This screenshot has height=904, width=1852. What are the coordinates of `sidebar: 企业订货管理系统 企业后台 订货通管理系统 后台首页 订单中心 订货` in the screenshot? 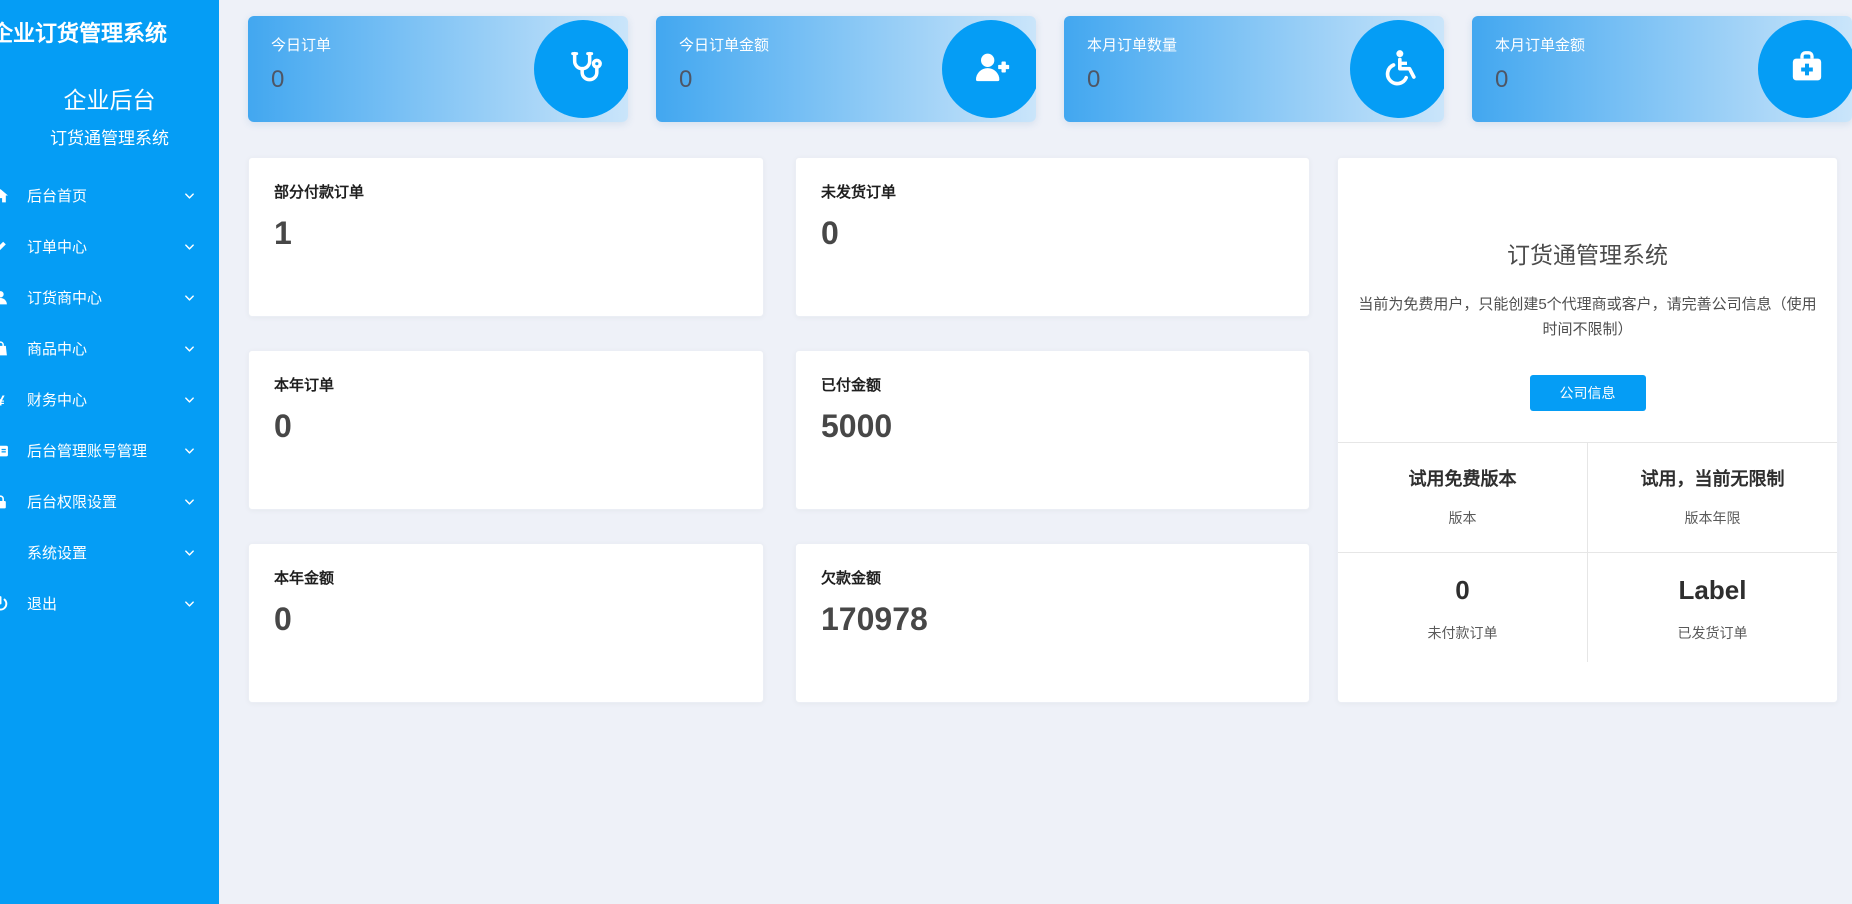 It's located at (109, 452).